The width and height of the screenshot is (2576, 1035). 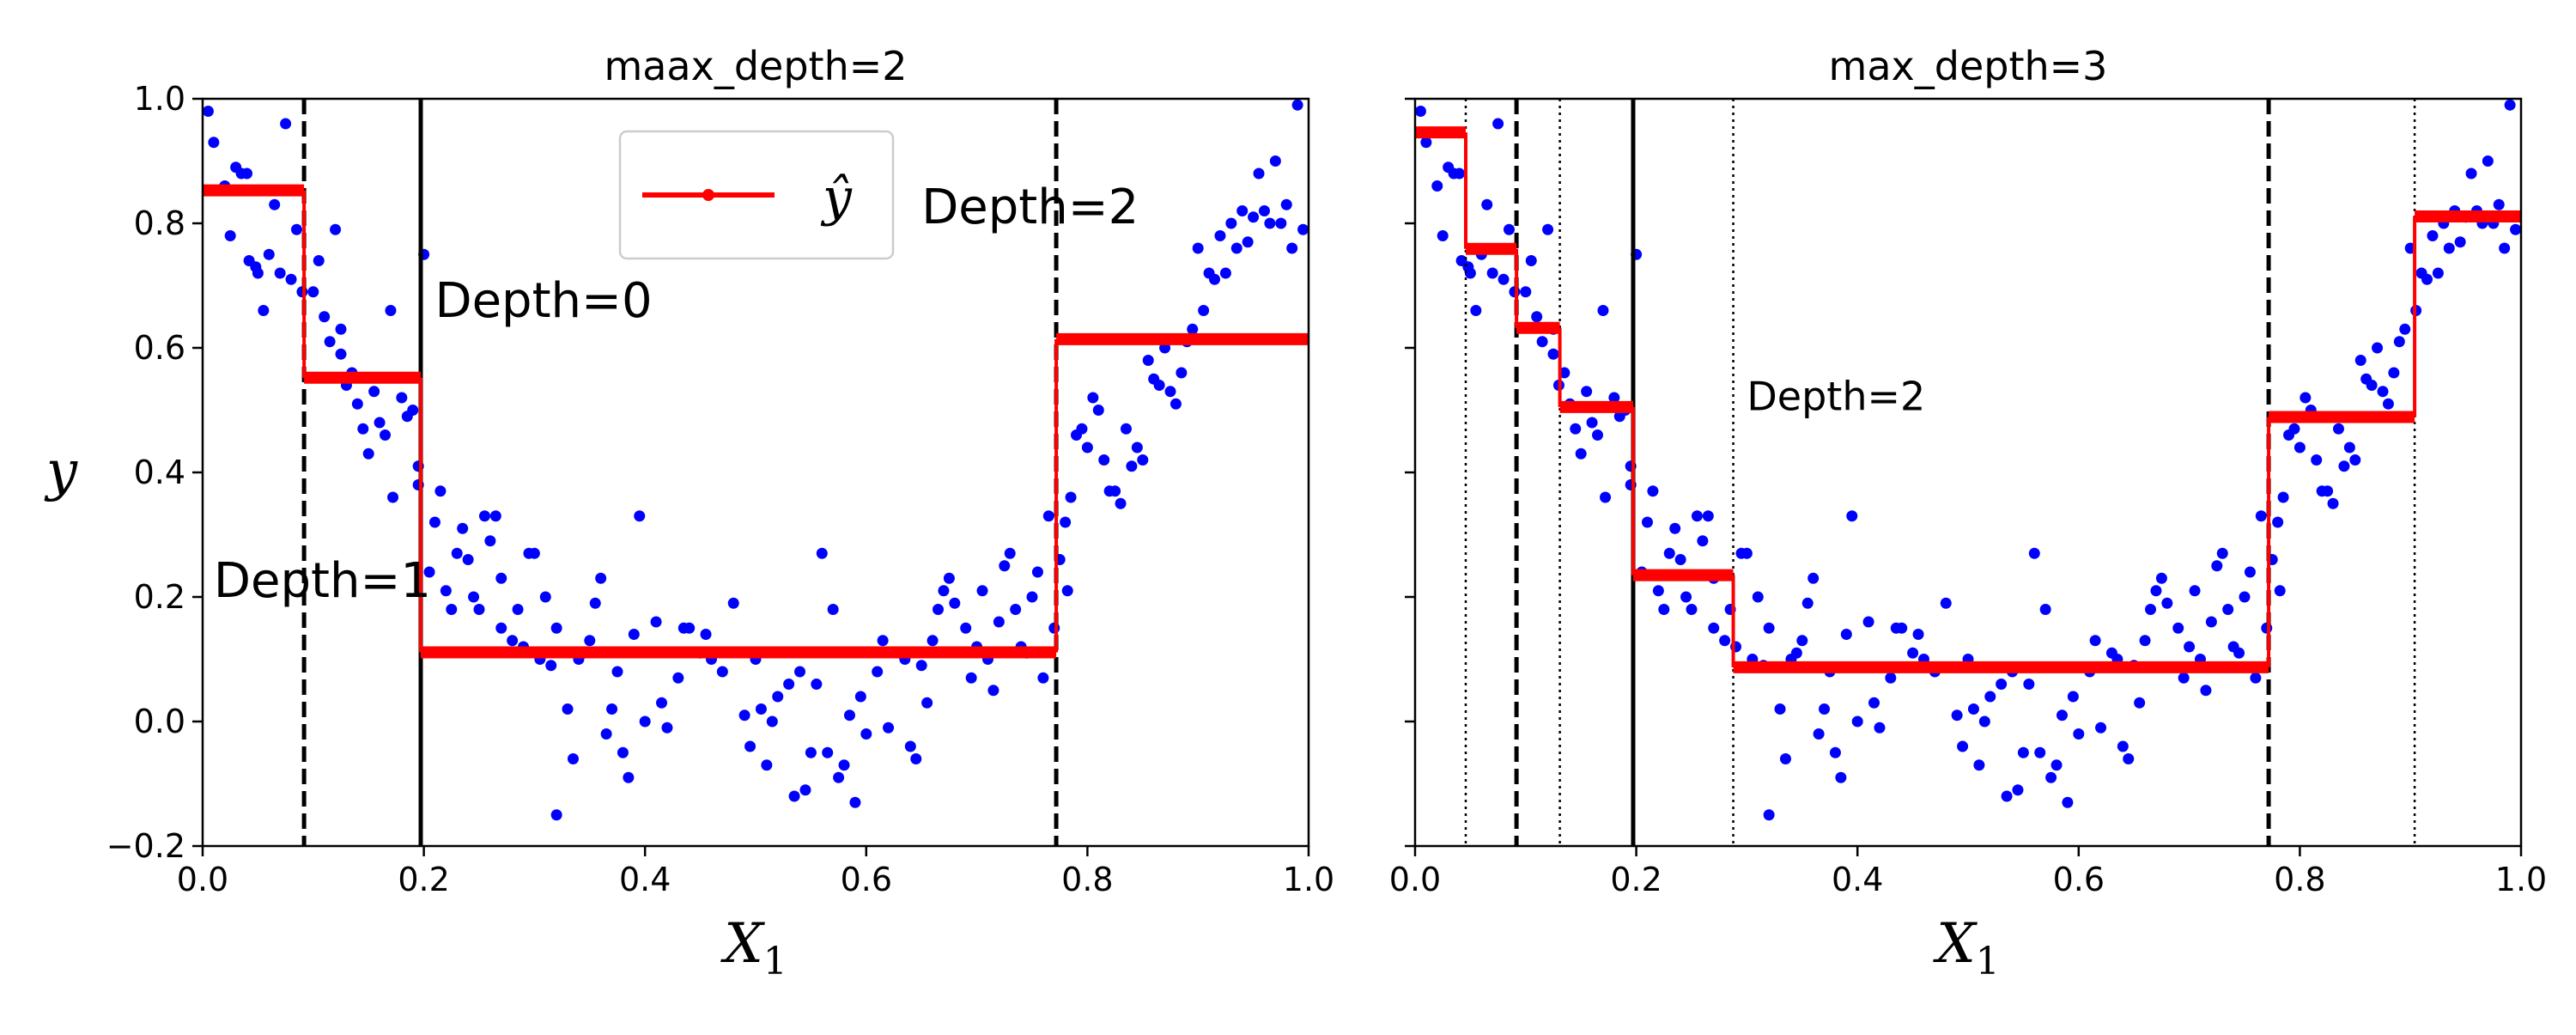 I want to click on y-tick-label: −0.2, so click(x=145, y=846).